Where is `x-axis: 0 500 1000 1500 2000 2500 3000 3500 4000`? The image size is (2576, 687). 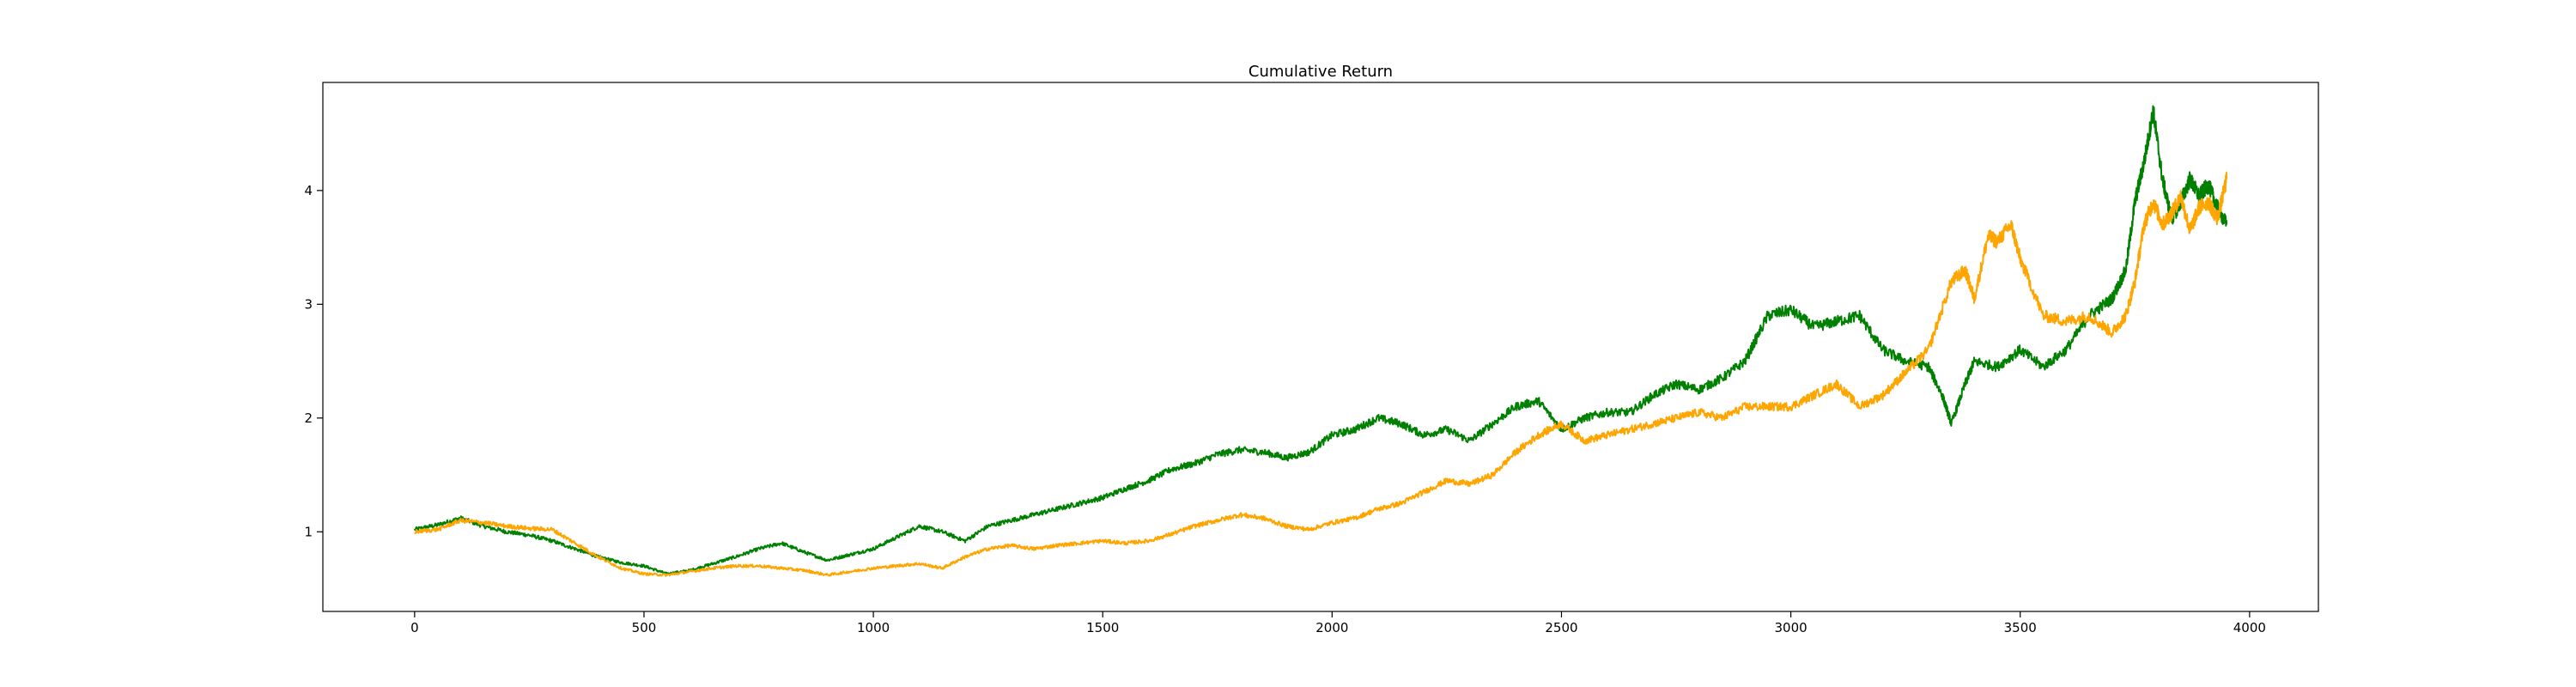
x-axis: 0 500 1000 1500 2000 2500 3000 3500 4000 is located at coordinates (1338, 623).